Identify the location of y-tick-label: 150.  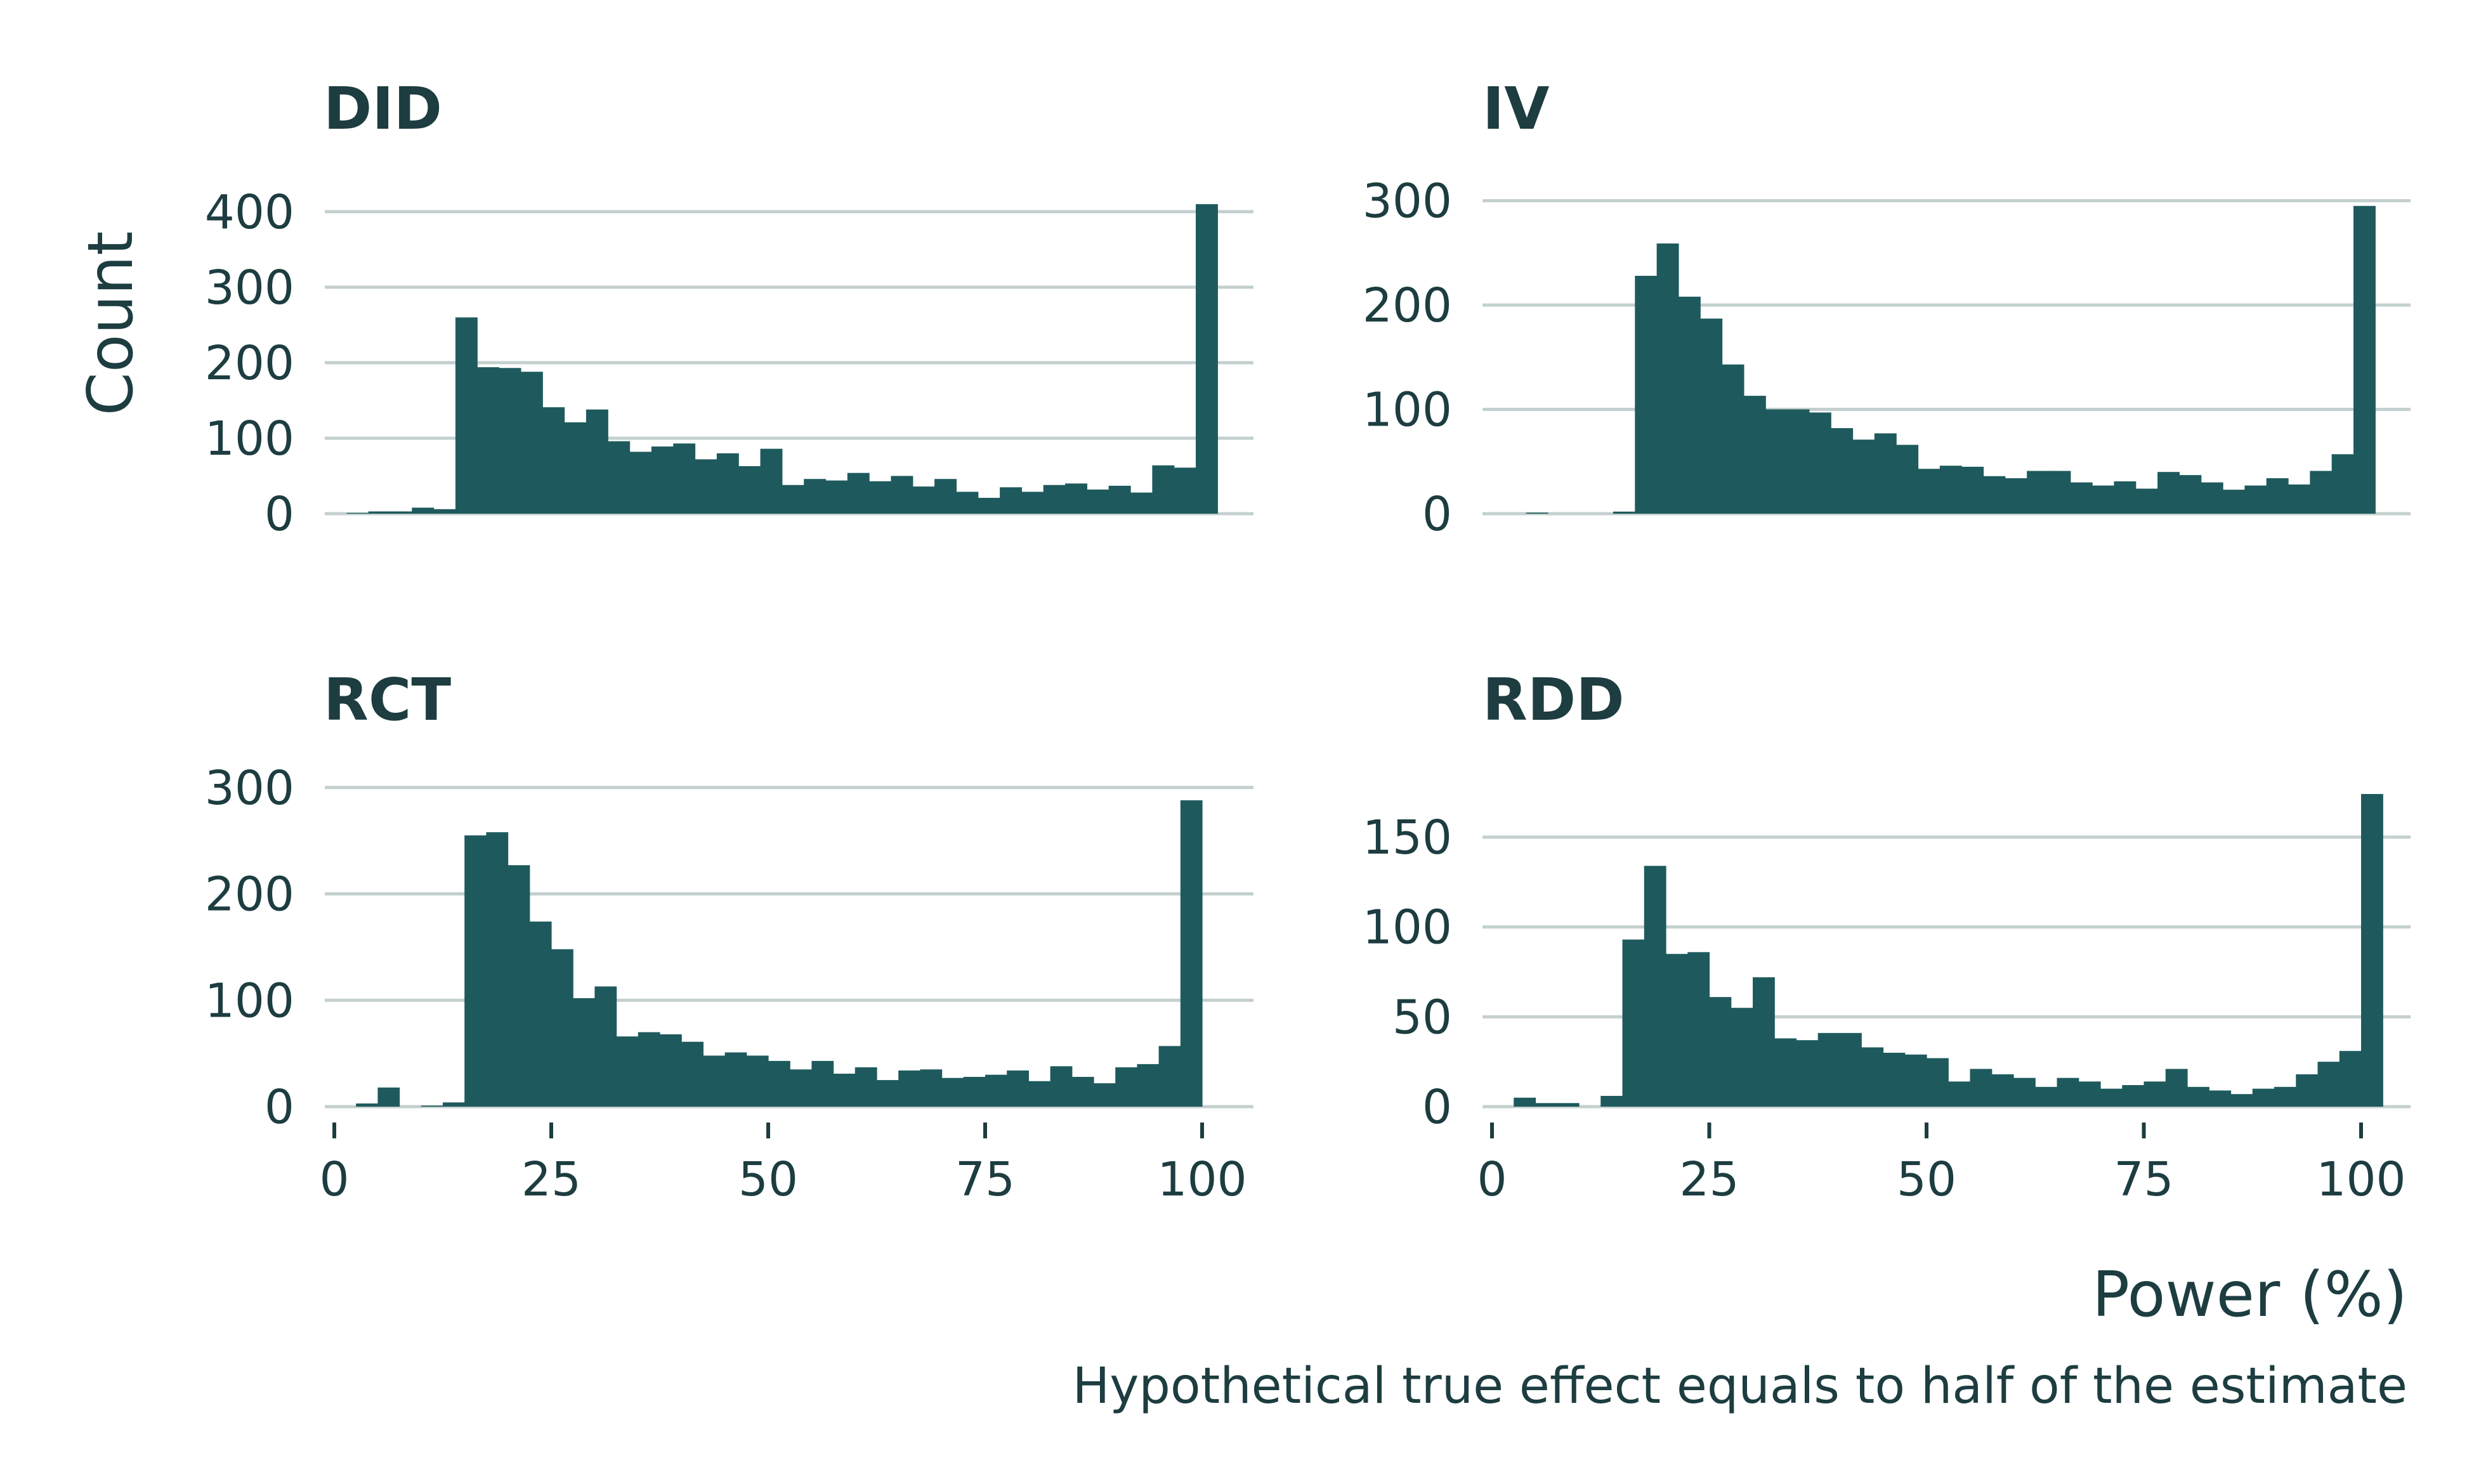
(1407, 837).